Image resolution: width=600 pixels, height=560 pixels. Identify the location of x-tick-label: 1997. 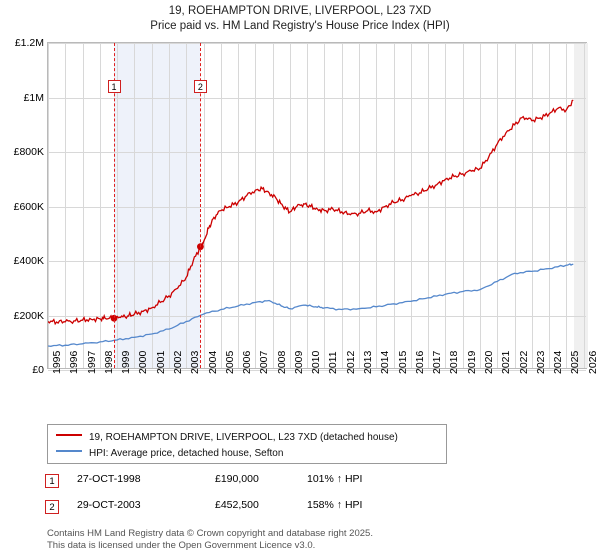
(91, 362).